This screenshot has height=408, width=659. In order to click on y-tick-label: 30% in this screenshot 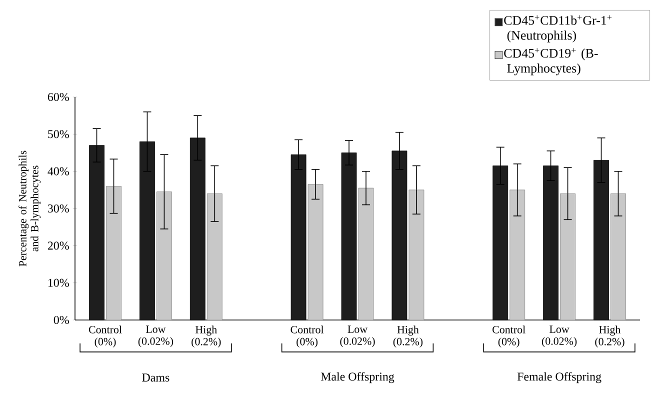, I will do `click(58, 208)`.